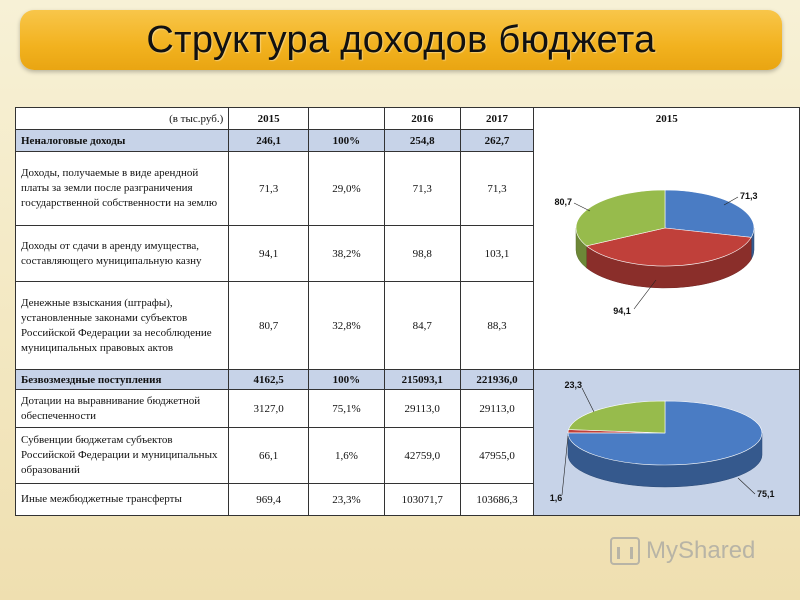 The image size is (800, 600). Describe the element at coordinates (422, 118) in the screenshot. I see `year-header: 2016` at that location.